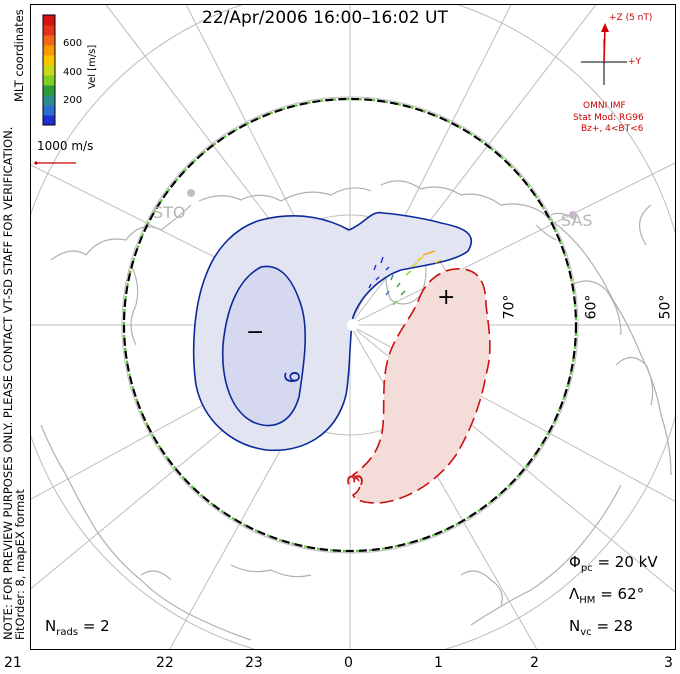 This screenshot has width=680, height=674. I want to click on imf-source: OMNI IMF, so click(604, 106).